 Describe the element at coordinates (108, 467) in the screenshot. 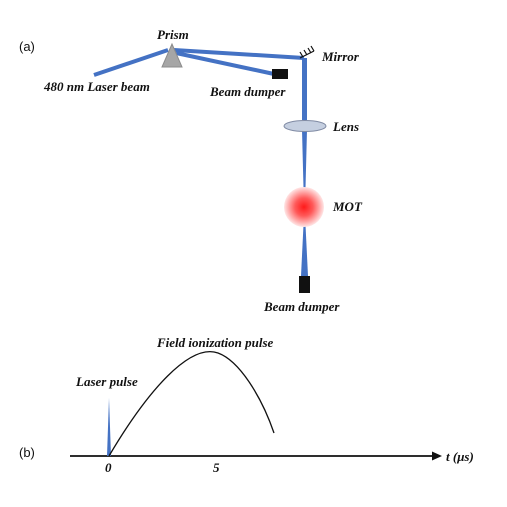

I see `tick-label-0: 0` at that location.